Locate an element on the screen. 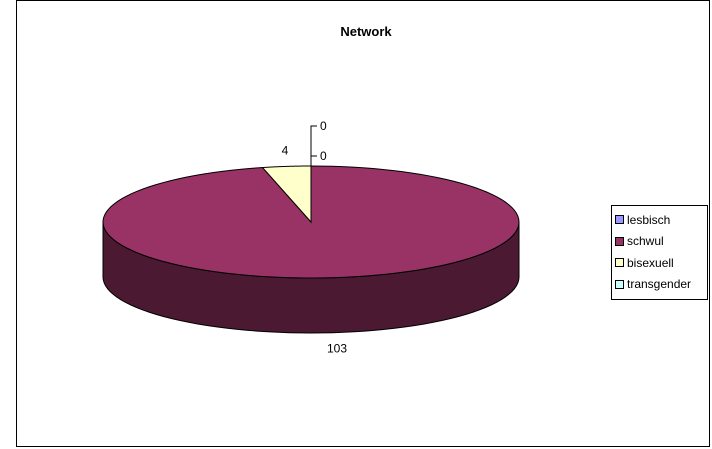  pie-data-labels: 0 103 4 0 is located at coordinates (315, 237).